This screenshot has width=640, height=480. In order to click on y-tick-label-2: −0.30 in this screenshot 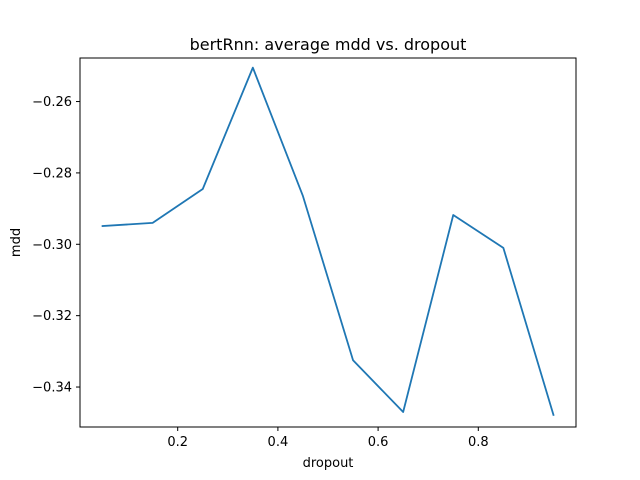, I will do `click(52, 245)`.